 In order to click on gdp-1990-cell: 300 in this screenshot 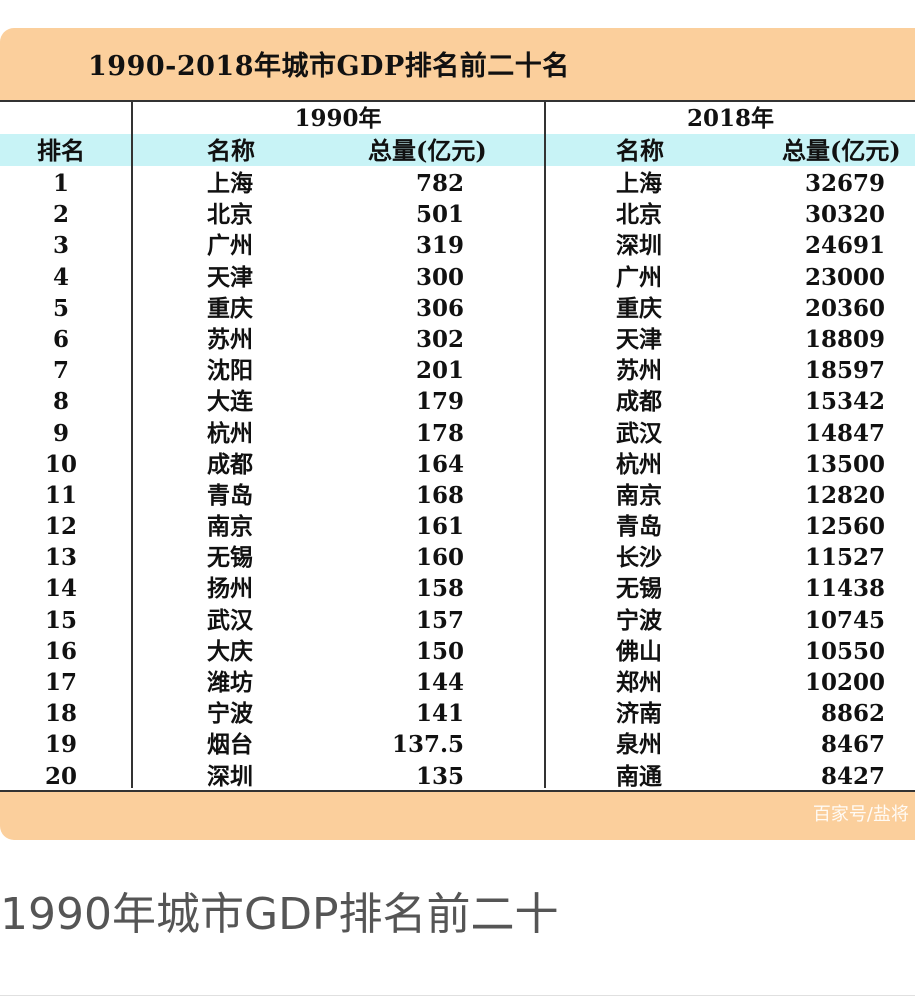, I will do `click(439, 277)`.